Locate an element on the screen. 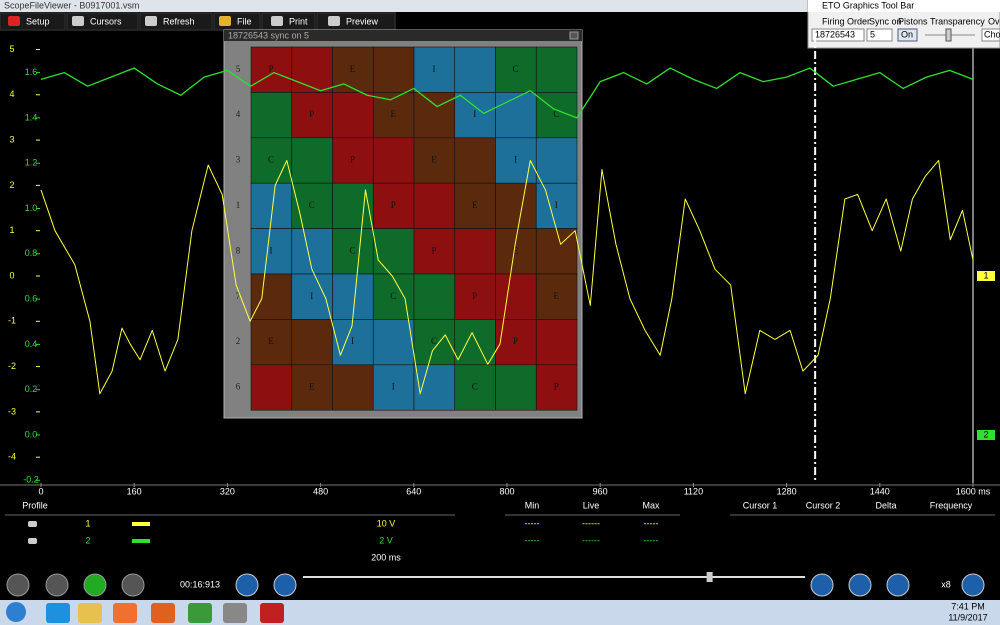 This screenshot has height=625, width=1000. y-tick-label: 2 is located at coordinates (11, 185).